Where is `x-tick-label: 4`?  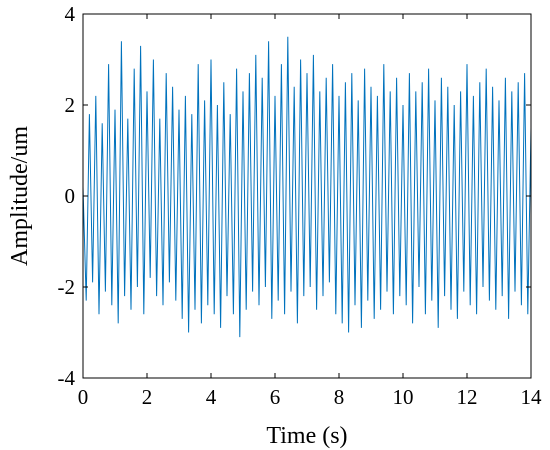
x-tick-label: 4 is located at coordinates (211, 397).